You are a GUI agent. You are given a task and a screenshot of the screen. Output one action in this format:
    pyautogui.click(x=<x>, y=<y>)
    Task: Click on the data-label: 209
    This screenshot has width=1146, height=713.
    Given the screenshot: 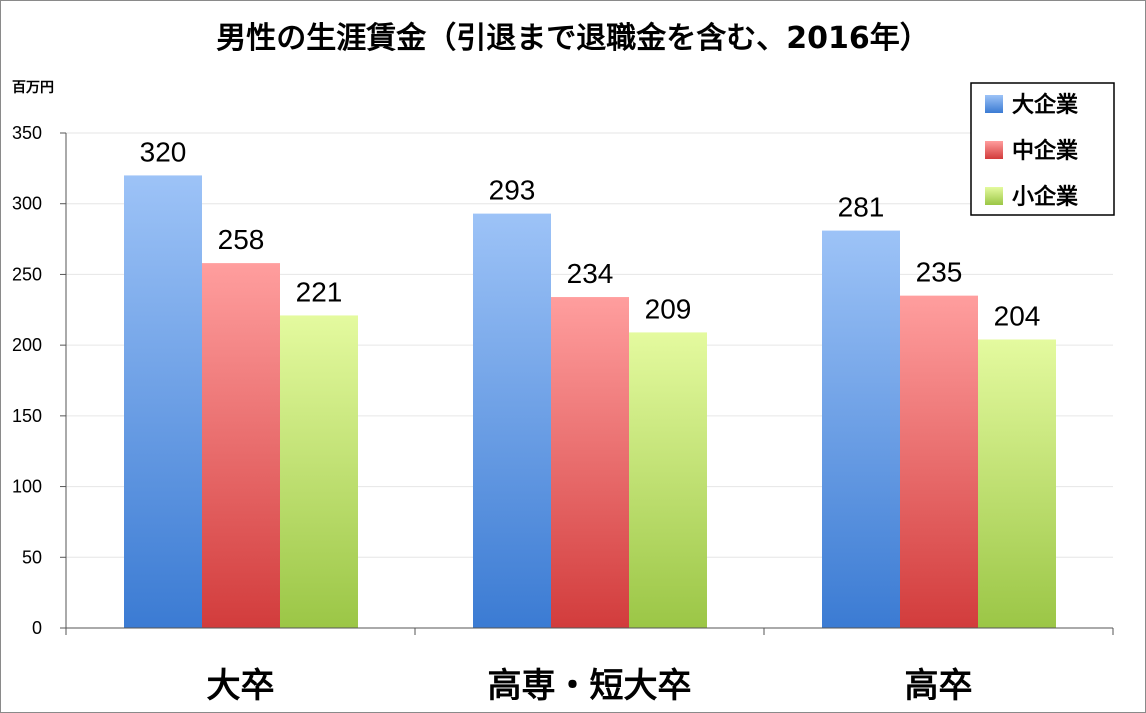 What is the action you would take?
    pyautogui.click(x=668, y=308)
    